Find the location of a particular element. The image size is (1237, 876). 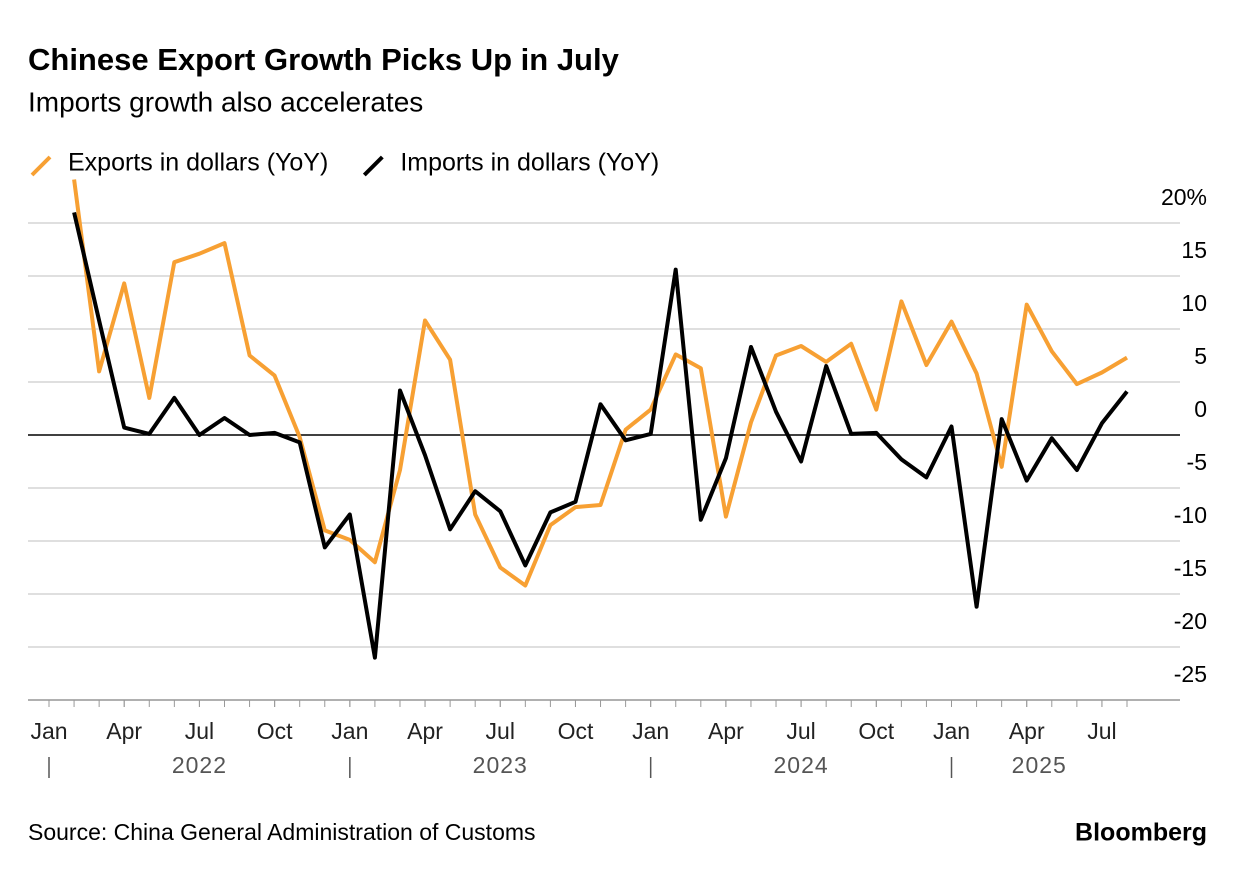

y-tick-label: -20 is located at coordinates (1190, 621).